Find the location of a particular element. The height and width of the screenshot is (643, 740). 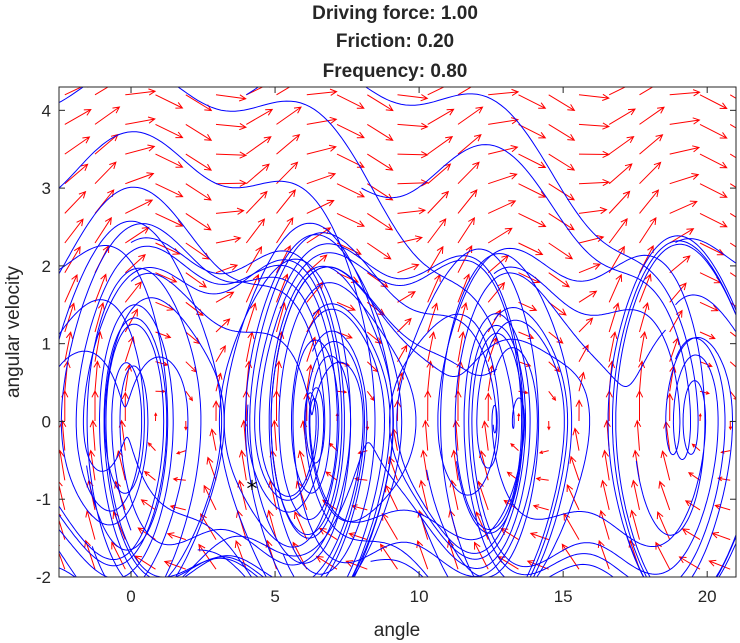

x-tick-label: 0 is located at coordinates (130, 596).